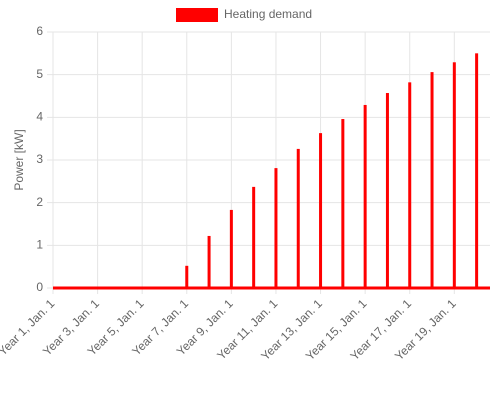 The image size is (493, 400). I want to click on y-tick-label: 6, so click(39, 31).